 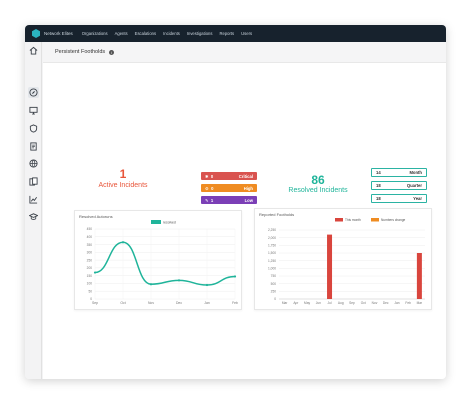 I want to click on period-quarter-value: 18, so click(x=378, y=185).